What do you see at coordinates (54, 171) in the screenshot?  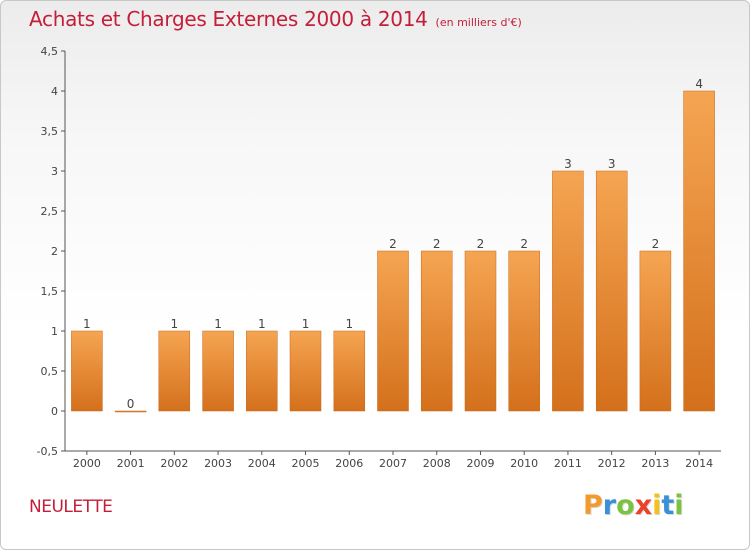 I see `y-tick-label: 3` at bounding box center [54, 171].